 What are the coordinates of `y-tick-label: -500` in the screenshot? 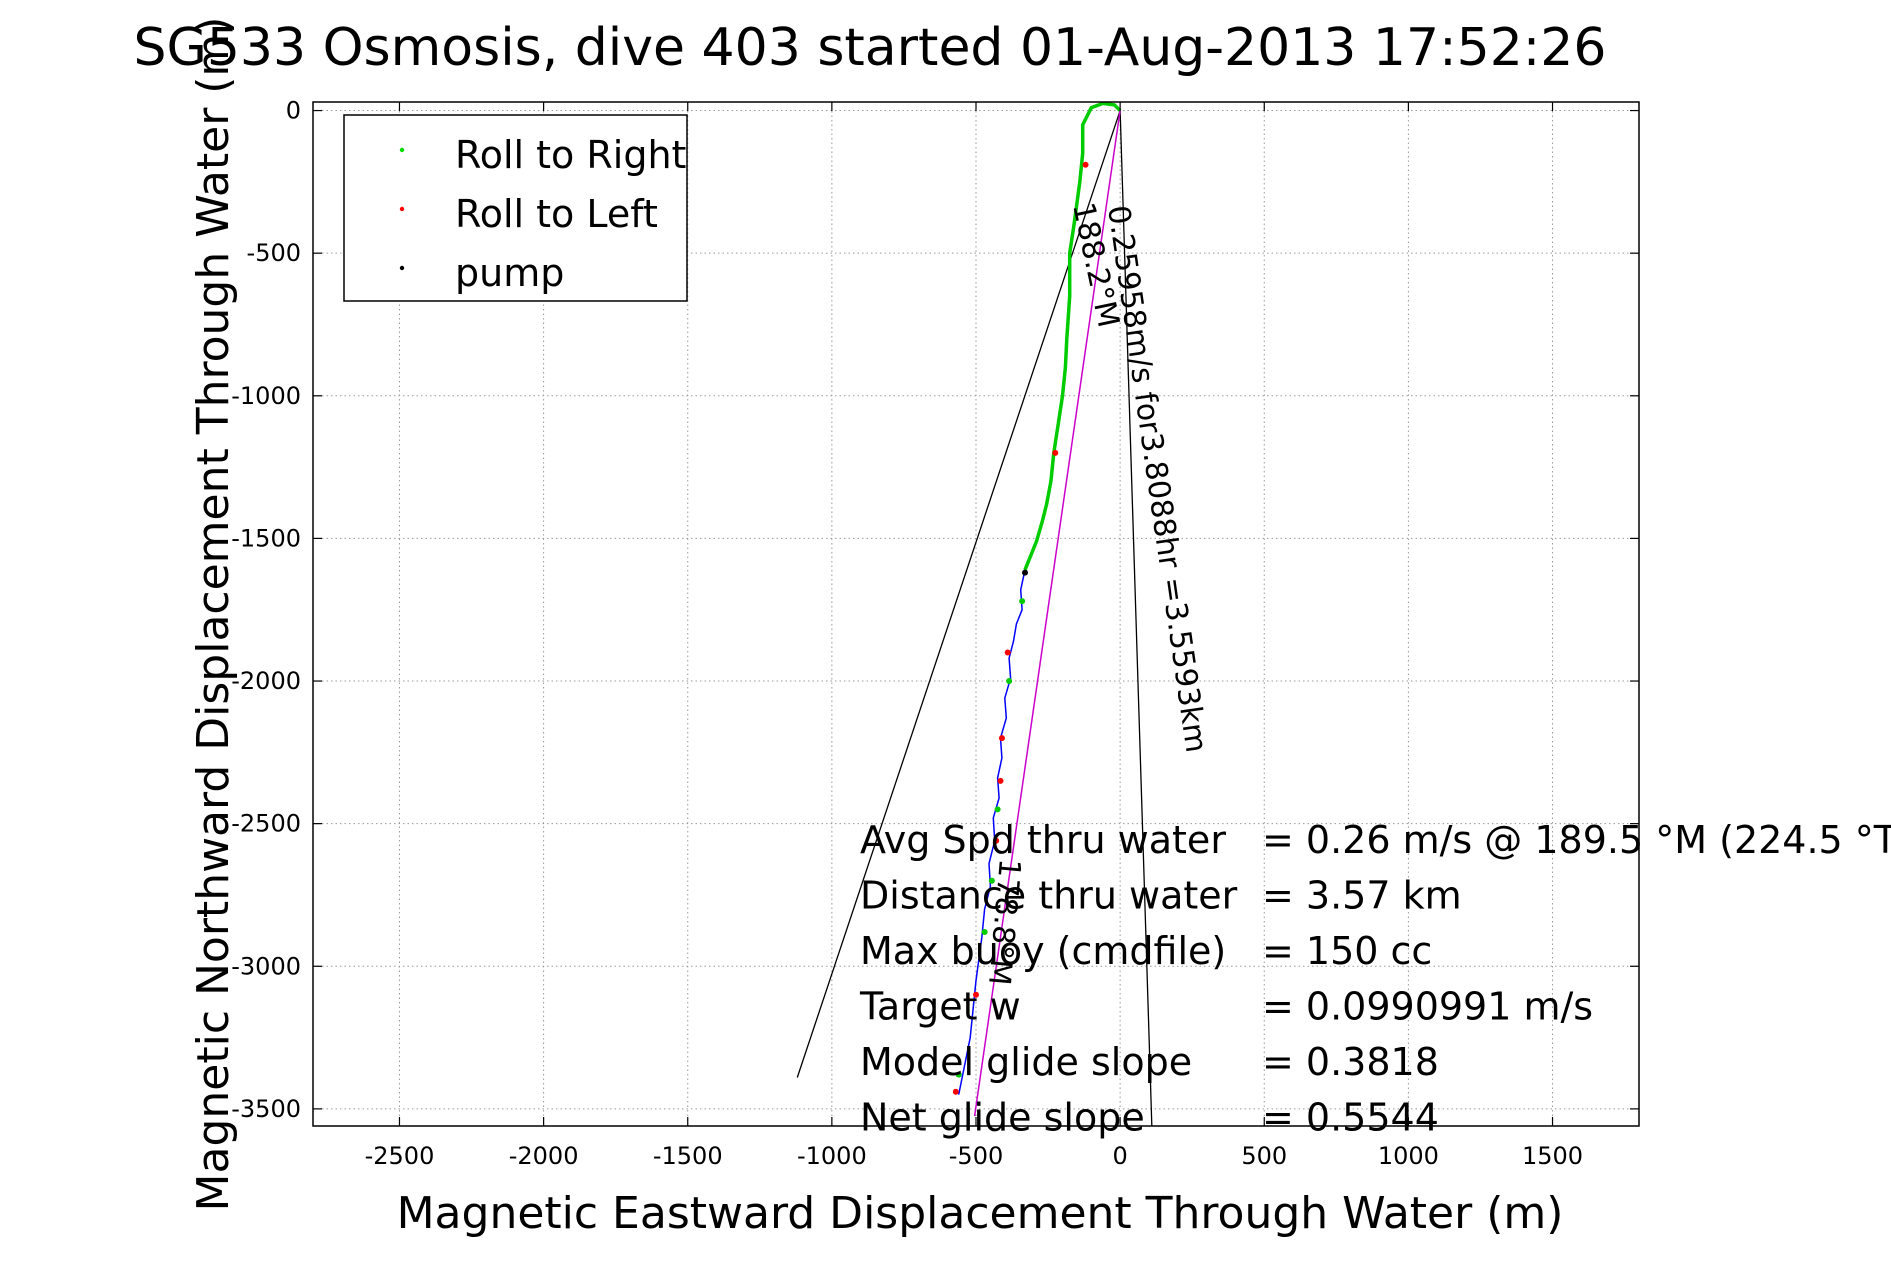 It's located at (274, 253).